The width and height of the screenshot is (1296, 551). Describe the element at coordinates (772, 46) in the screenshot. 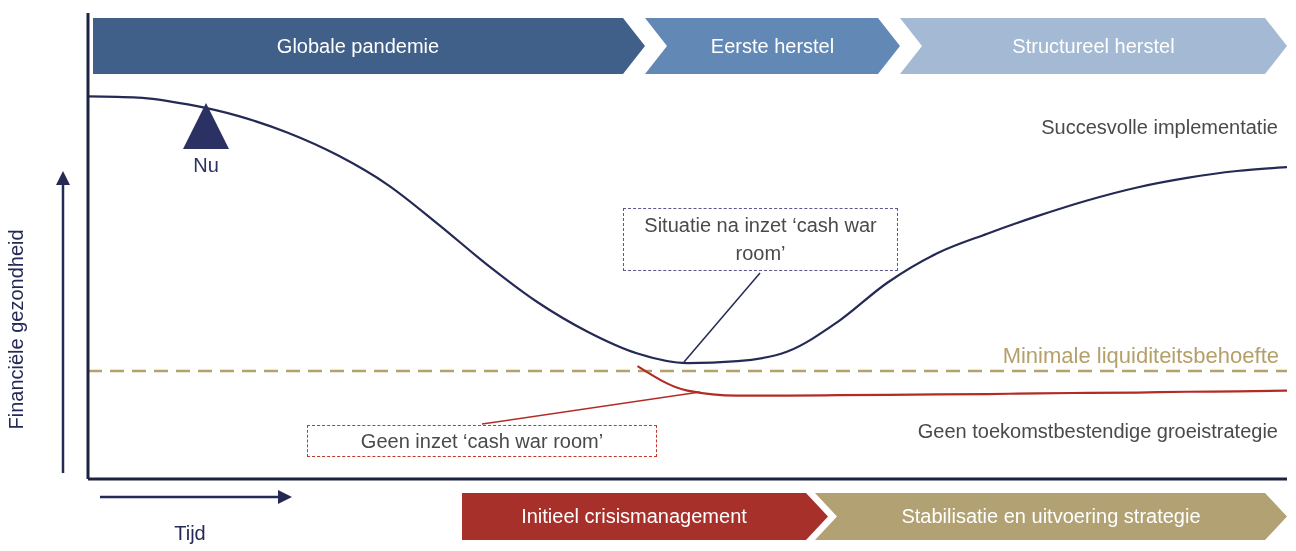

I see `text: Eerste herstel` at that location.